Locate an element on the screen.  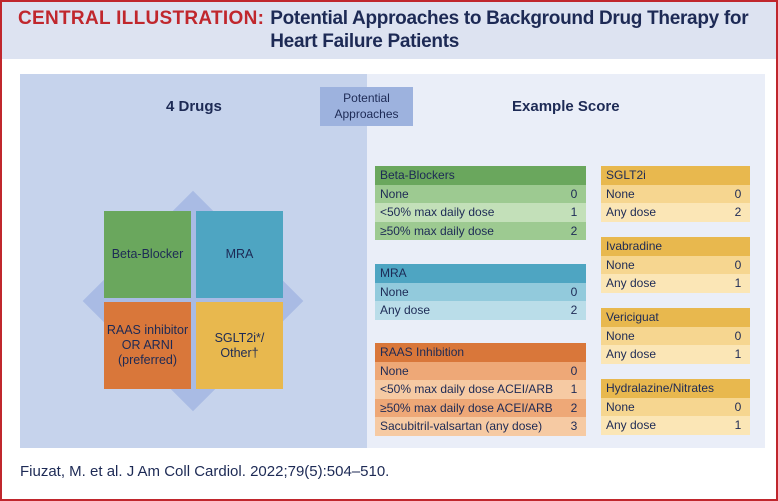
score-table: Vericiguat None 0 Any dose 1 is located at coordinates (675, 336).